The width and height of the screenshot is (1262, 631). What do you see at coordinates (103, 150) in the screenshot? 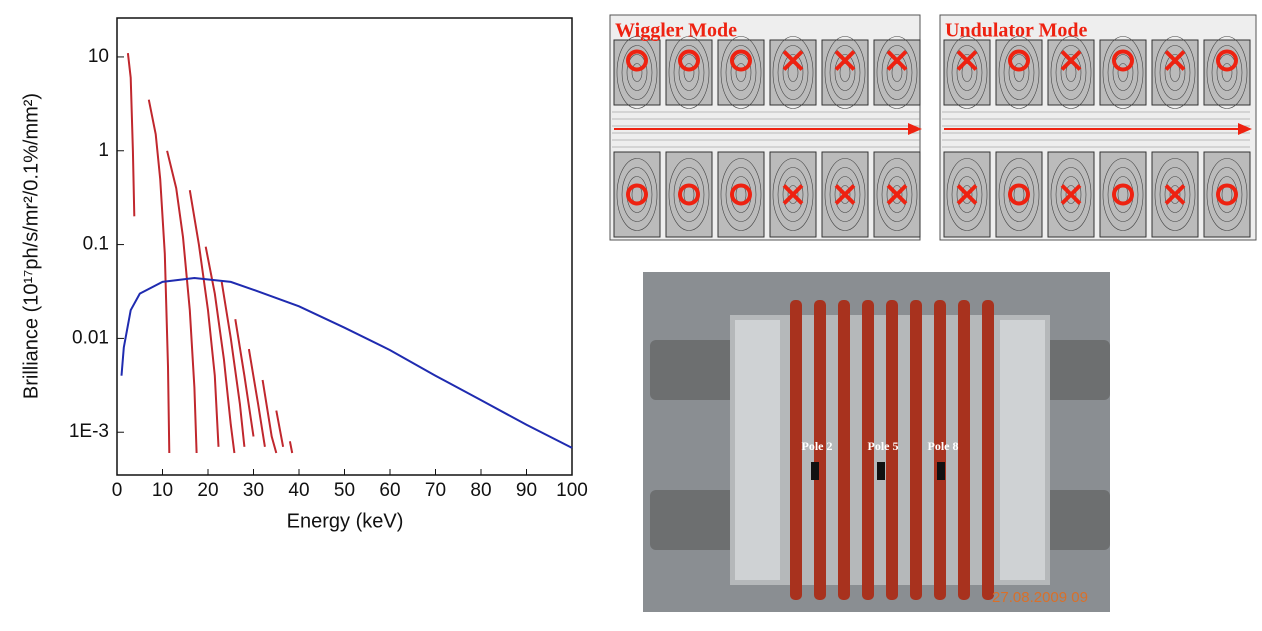
I see `y-tick-label: 1` at bounding box center [103, 150].